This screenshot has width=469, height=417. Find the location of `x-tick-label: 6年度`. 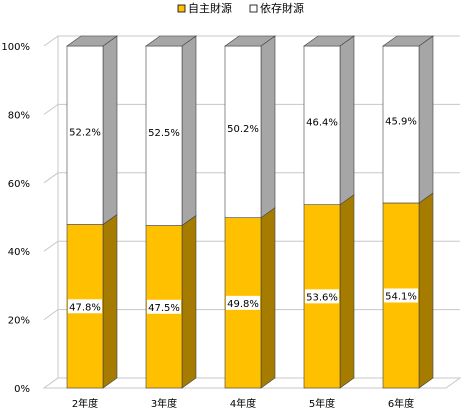

x-tick-label: 6年度 is located at coordinates (401, 403).